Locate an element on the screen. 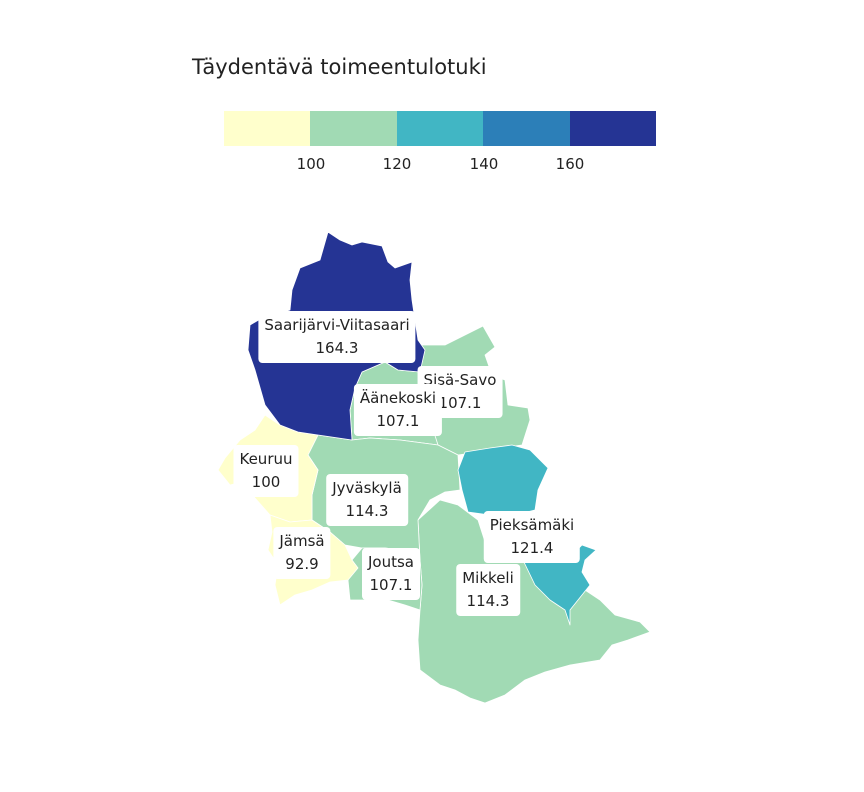 This screenshot has width=864, height=792. region-name: Saarijärvi-Viitasaari is located at coordinates (337, 325).